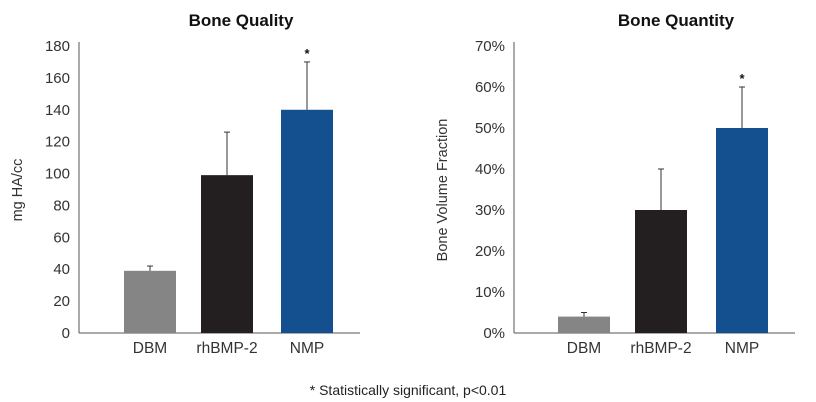 Image resolution: width=816 pixels, height=402 pixels. Describe the element at coordinates (490, 210) in the screenshot. I see `y-tick-label: 30%` at that location.